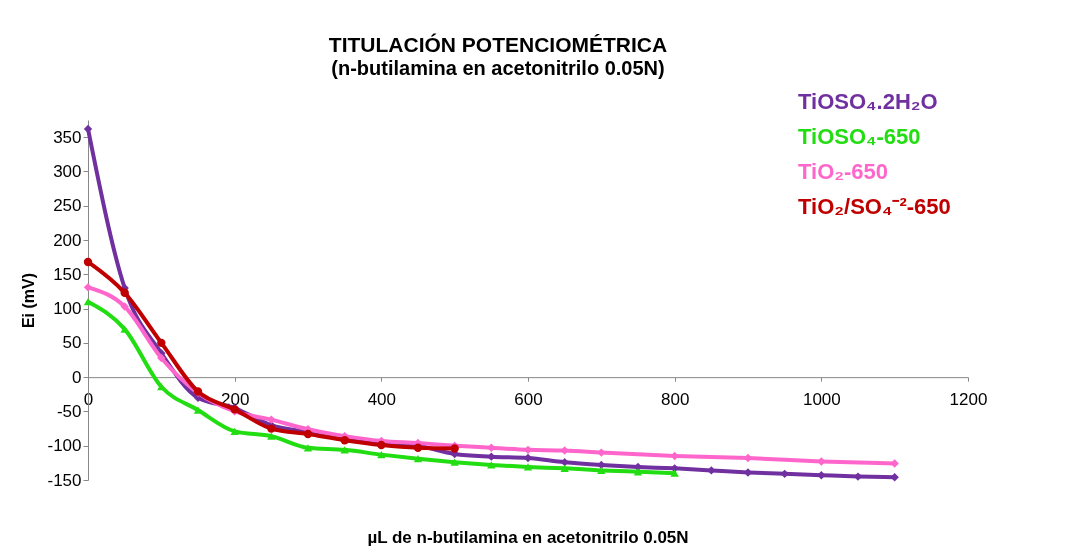  I want to click on text: TiO₂/SO₄⁻²-650, so click(874, 206).